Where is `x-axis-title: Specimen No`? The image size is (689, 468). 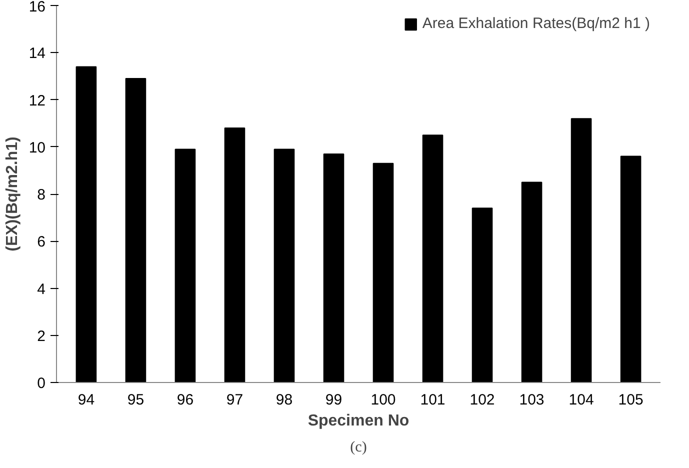
x-axis-title: Specimen No is located at coordinates (359, 421).